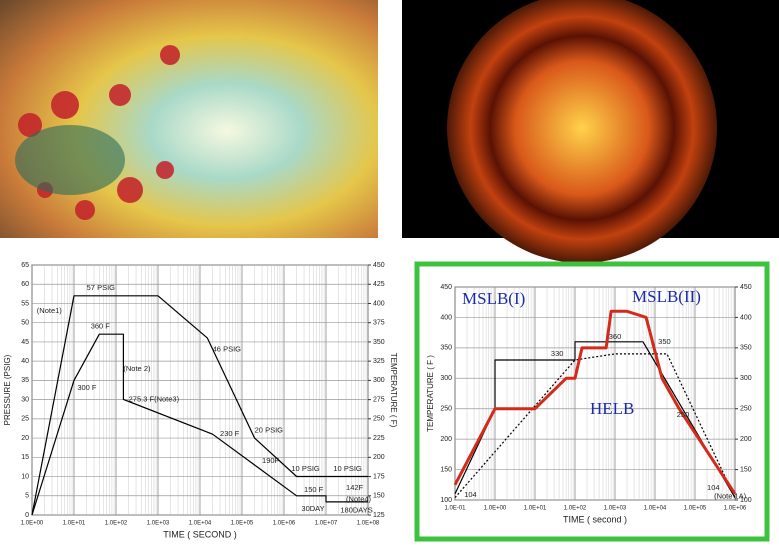 The height and width of the screenshot is (552, 779). Describe the element at coordinates (446, 500) in the screenshot. I see `y-tick-label: 100` at that location.